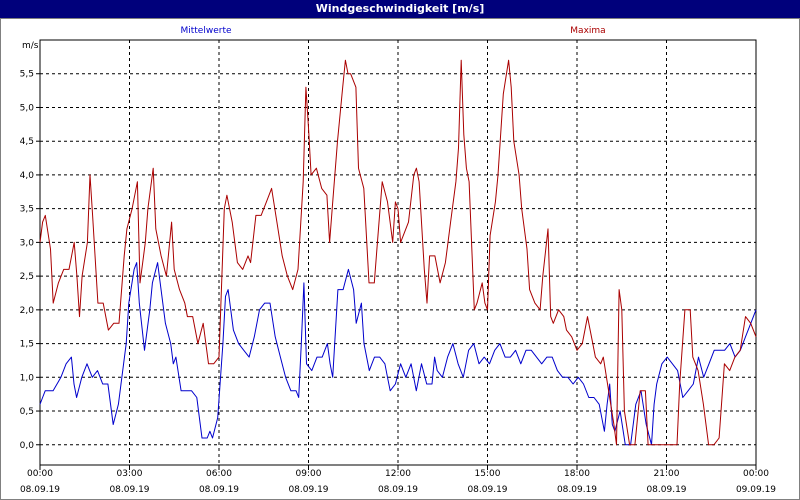  I want to click on y-tick-label: 4,0, so click(27, 176).